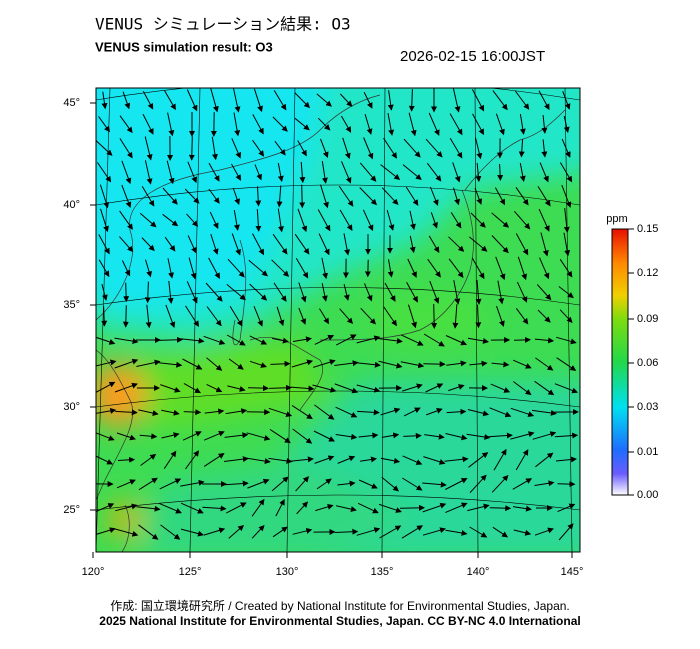  Describe the element at coordinates (647, 495) in the screenshot. I see `colorbar-tick-label: 0.00` at that location.